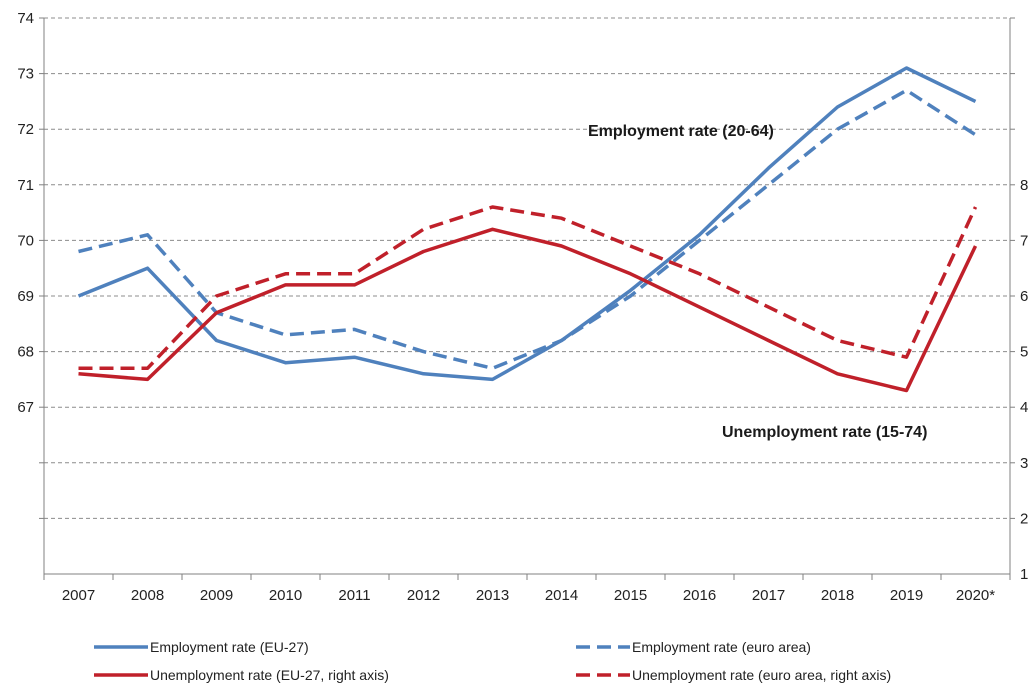  I want to click on left-tick-label: 69, so click(25, 296).